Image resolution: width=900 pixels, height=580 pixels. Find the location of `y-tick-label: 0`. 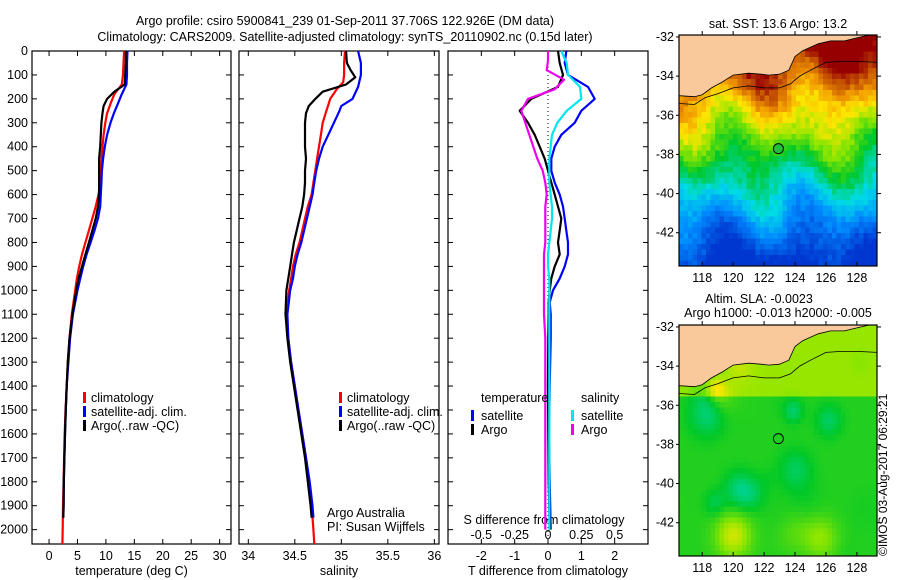

y-tick-label: 0 is located at coordinates (24, 51).